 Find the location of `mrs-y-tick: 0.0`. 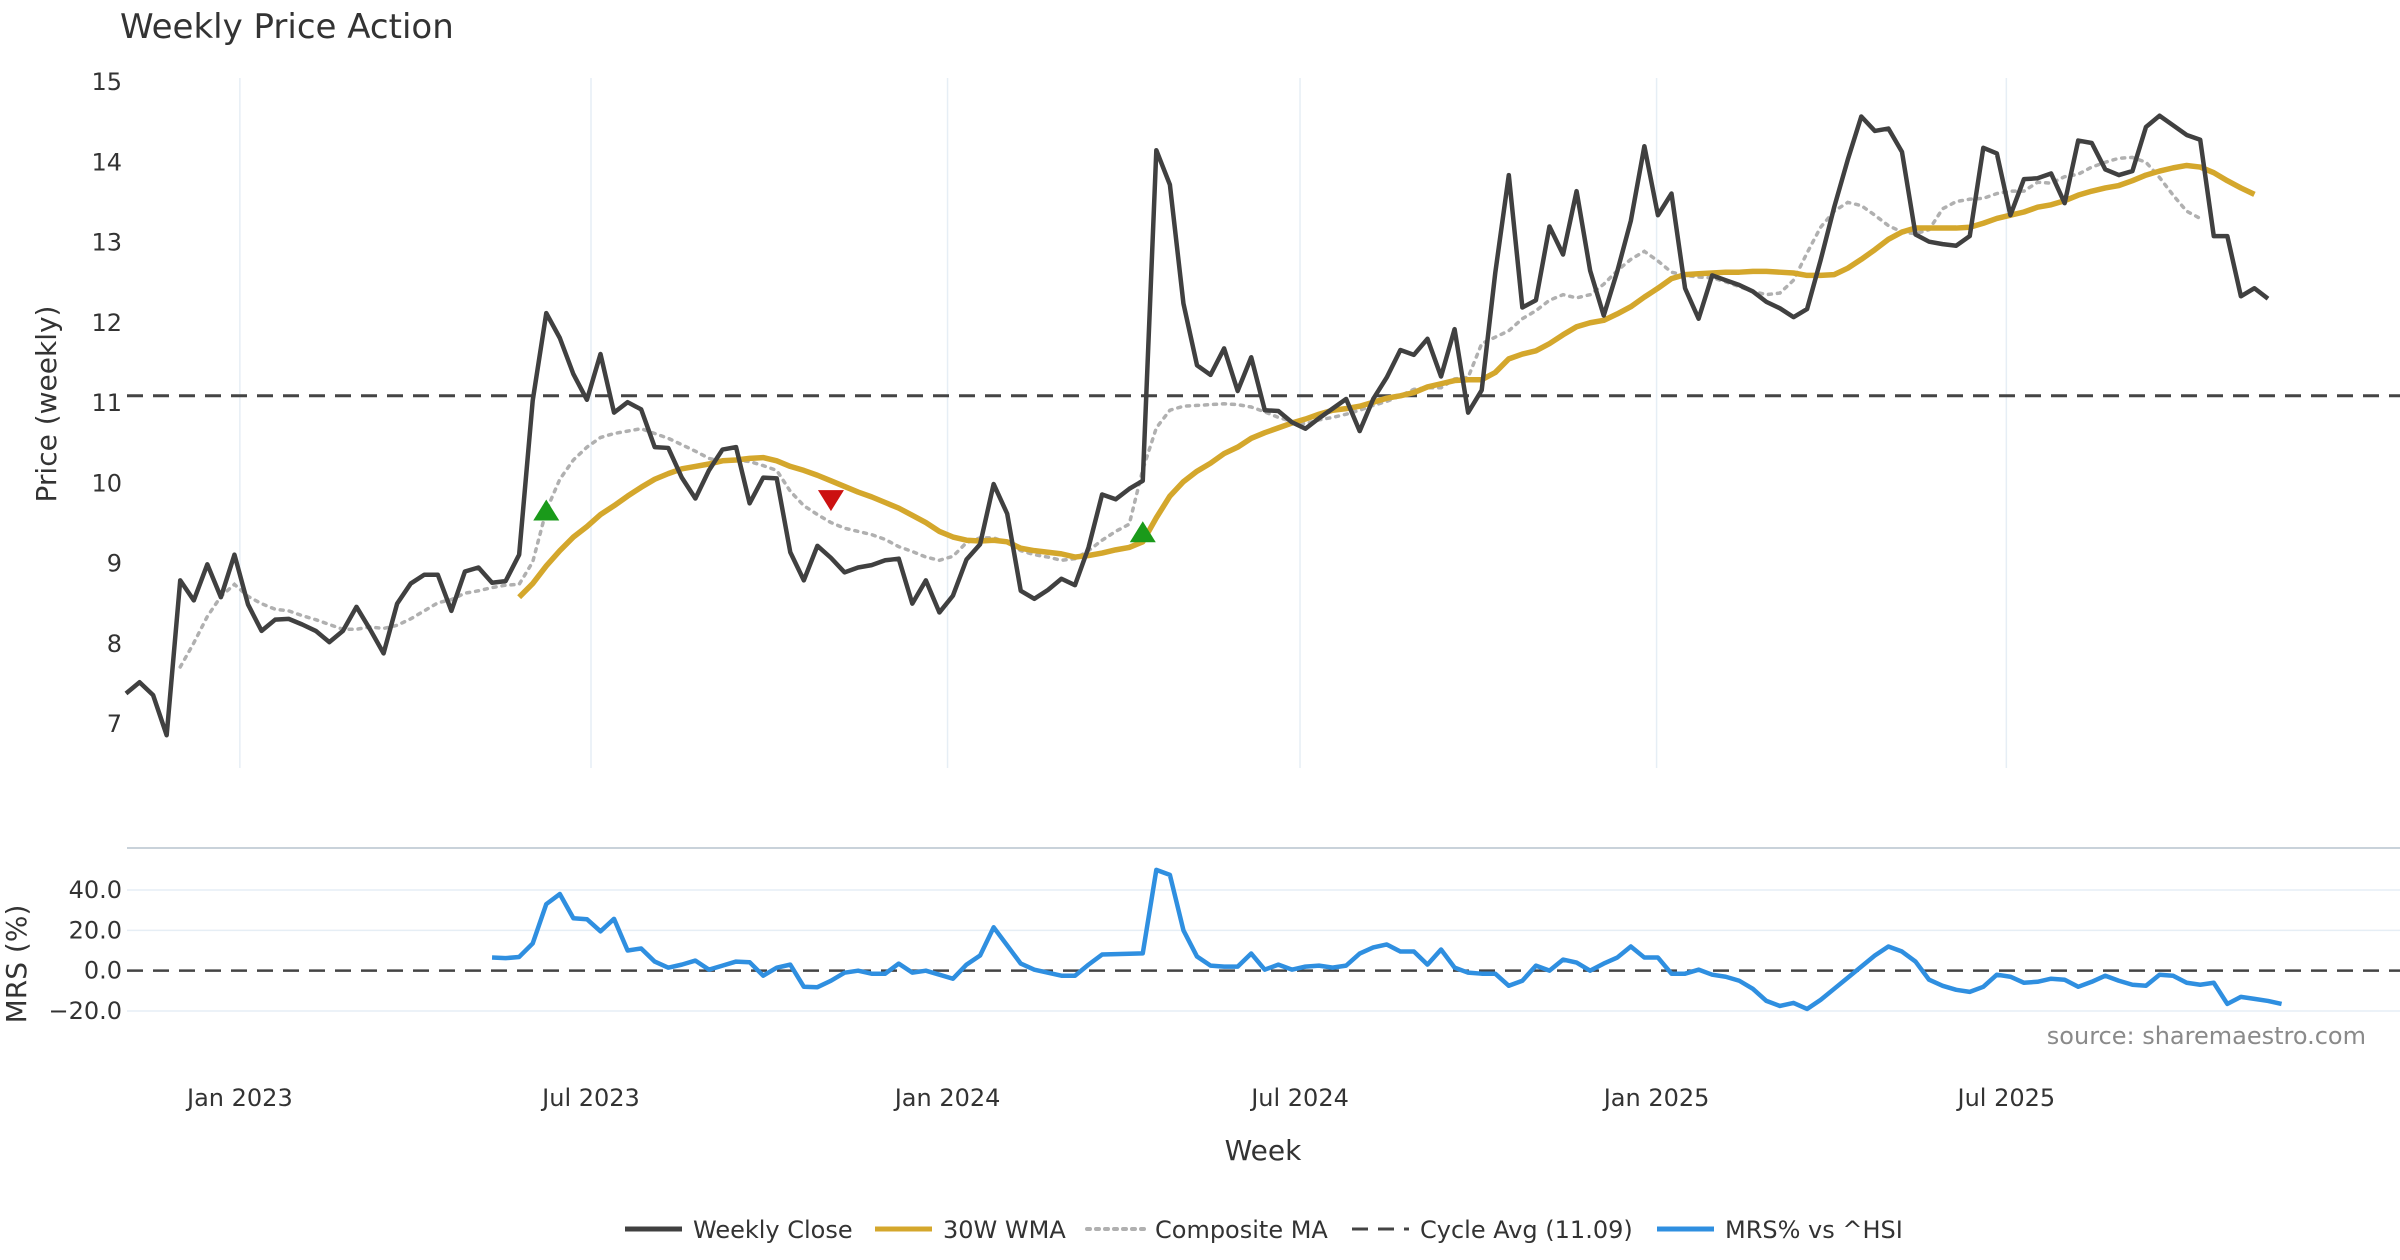

mrs-y-tick: 0.0 is located at coordinates (103, 971).